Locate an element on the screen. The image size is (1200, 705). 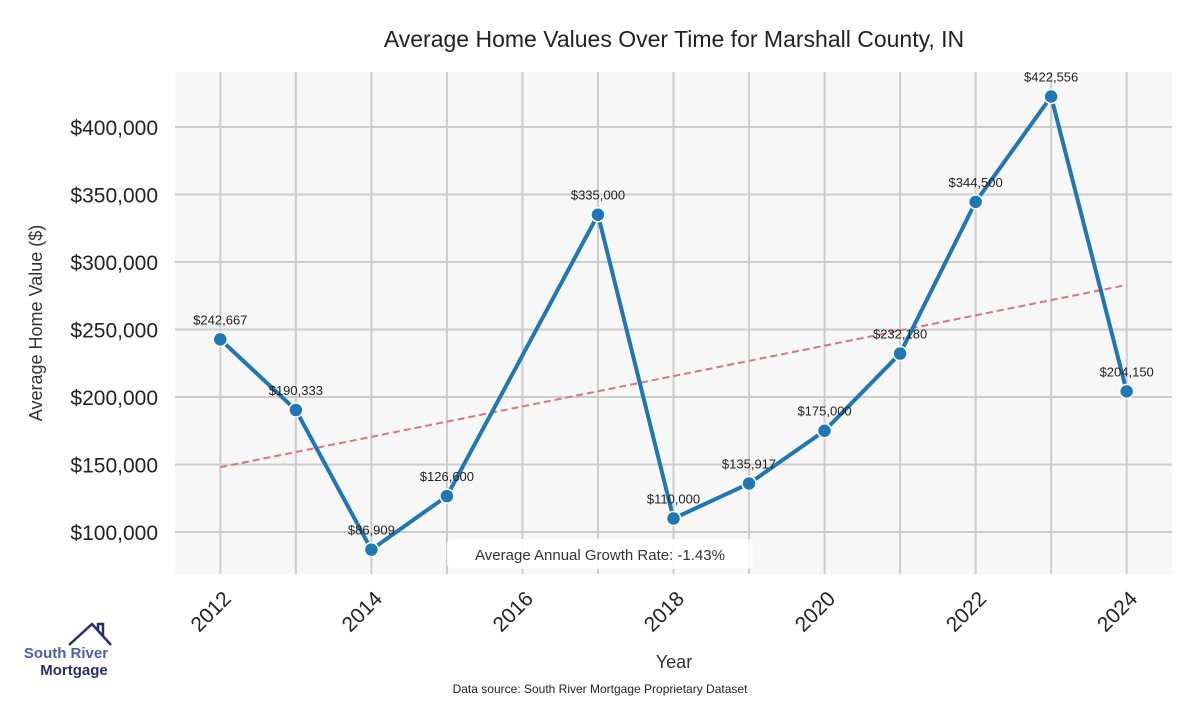
x-tick-label: 2018 is located at coordinates (664, 611).